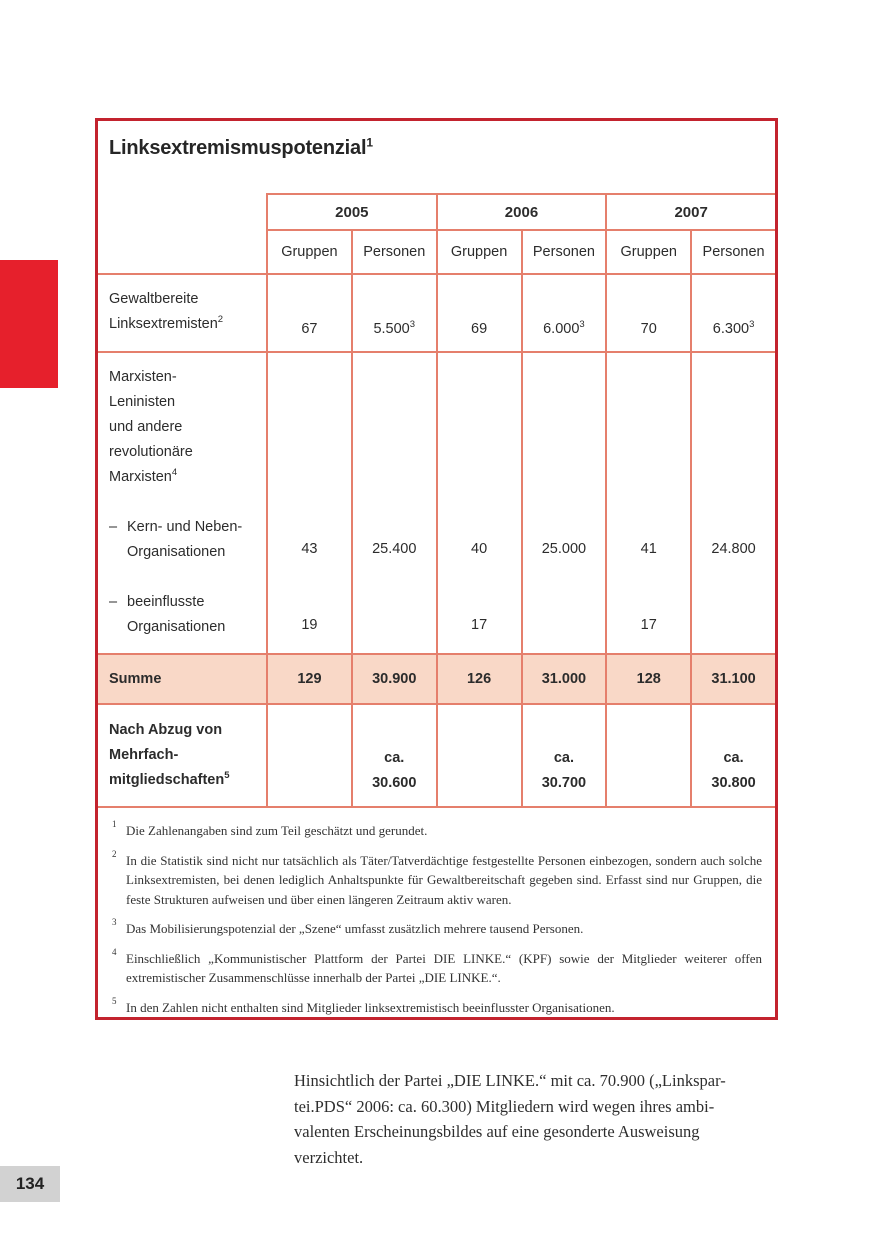 The height and width of the screenshot is (1241, 875). I want to click on value-cell: 70, so click(648, 312).